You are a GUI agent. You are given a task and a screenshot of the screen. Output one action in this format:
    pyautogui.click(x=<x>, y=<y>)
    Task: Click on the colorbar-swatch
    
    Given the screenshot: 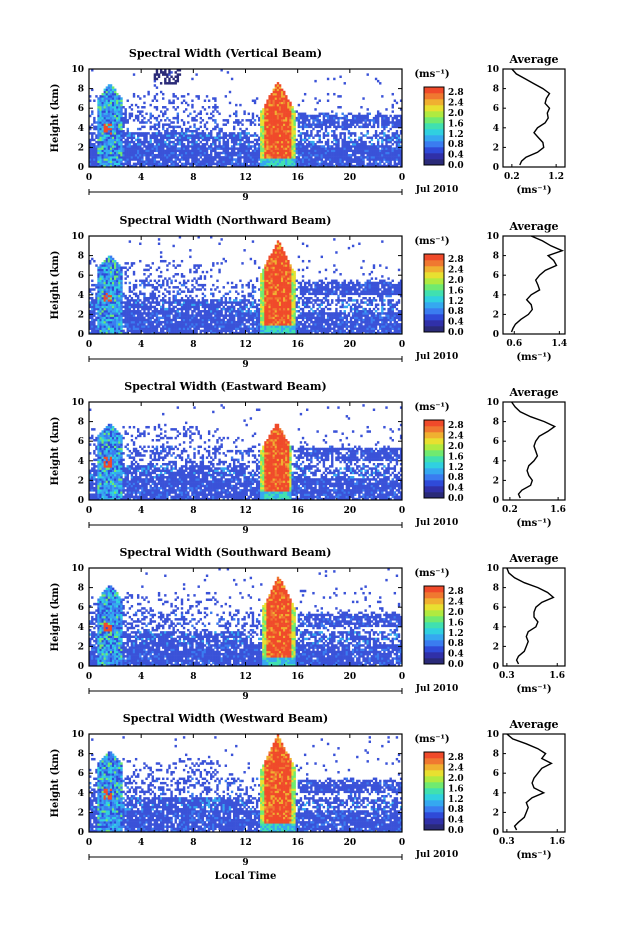 What is the action you would take?
    pyautogui.click(x=434, y=138)
    